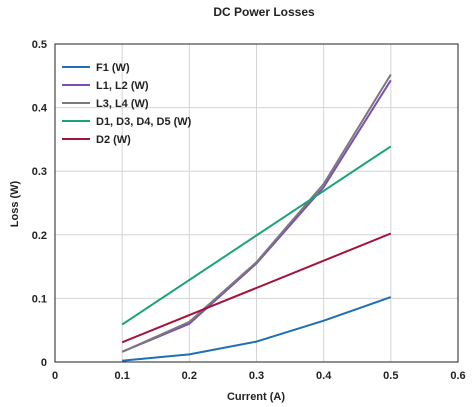  I want to click on x-tick-label: 0, so click(55, 376).